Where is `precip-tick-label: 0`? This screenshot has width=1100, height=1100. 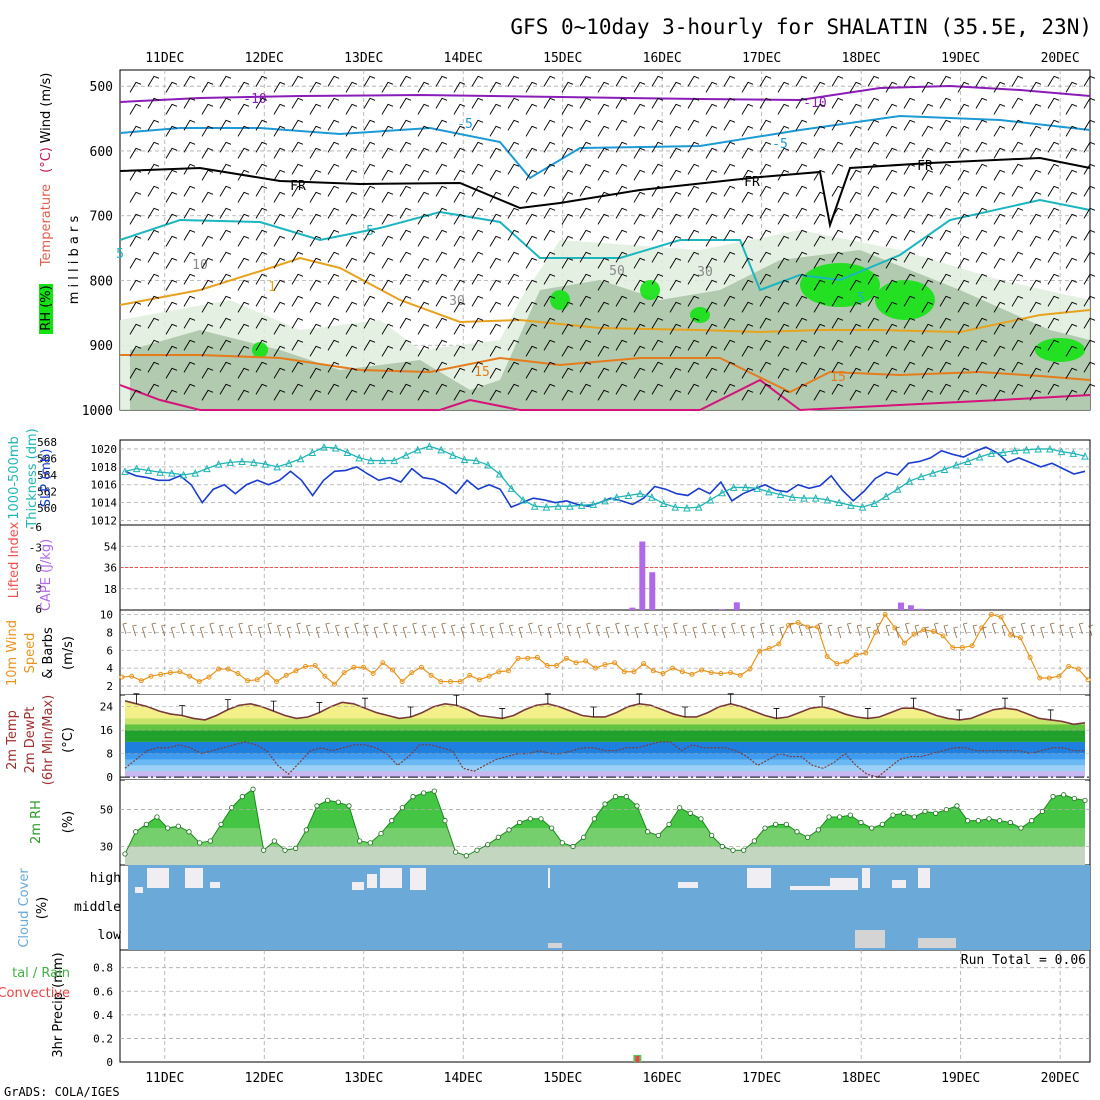 precip-tick-label: 0 is located at coordinates (109, 1062).